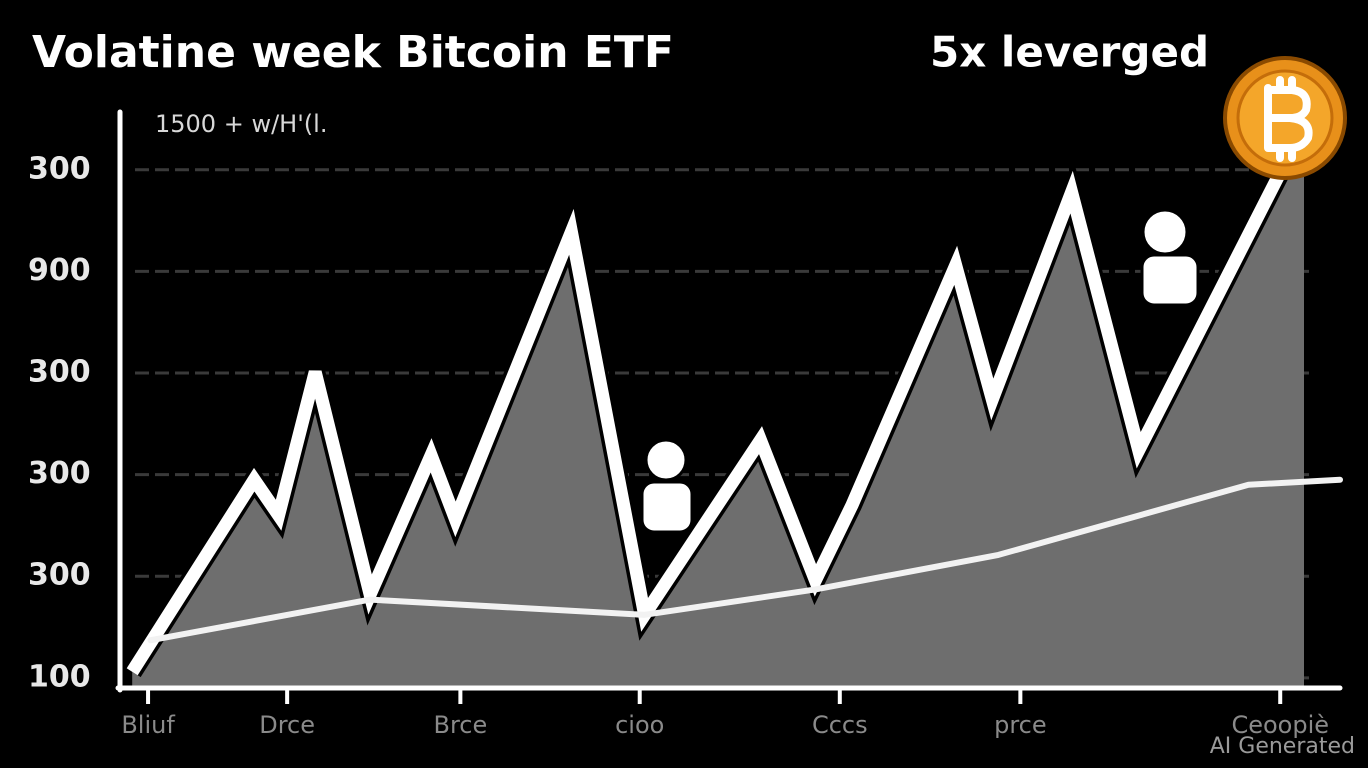 Image resolution: width=1368 pixels, height=768 pixels. What do you see at coordinates (1282, 746) in the screenshot?
I see `watermark: AI Generated` at bounding box center [1282, 746].